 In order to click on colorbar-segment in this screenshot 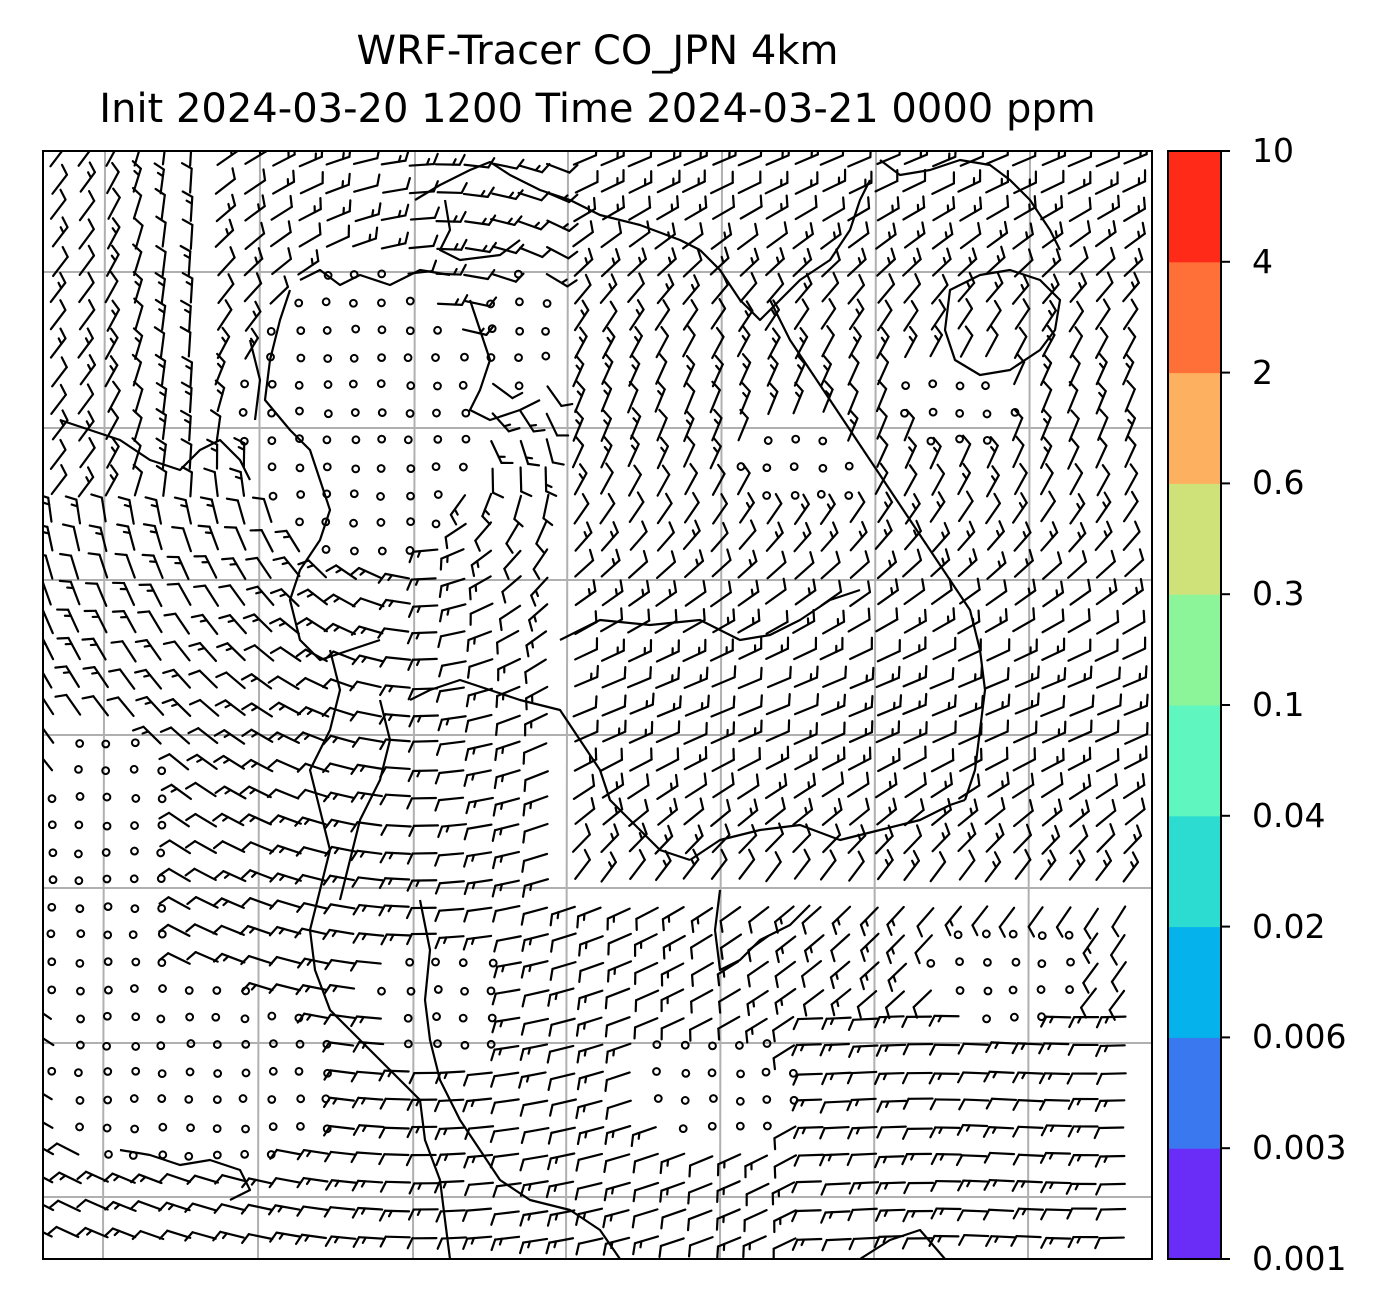, I will do `click(1194, 317)`.